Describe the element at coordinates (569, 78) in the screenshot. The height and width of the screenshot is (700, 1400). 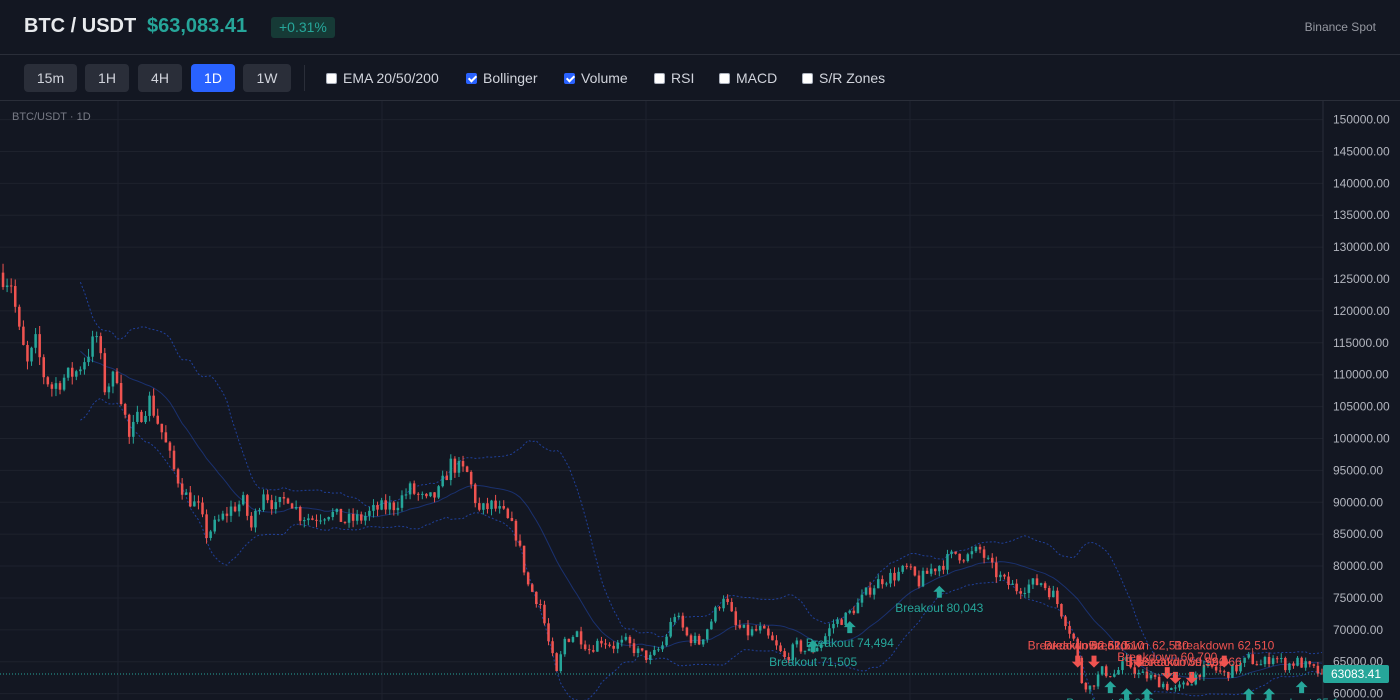
I see `volume-checkbox` at that location.